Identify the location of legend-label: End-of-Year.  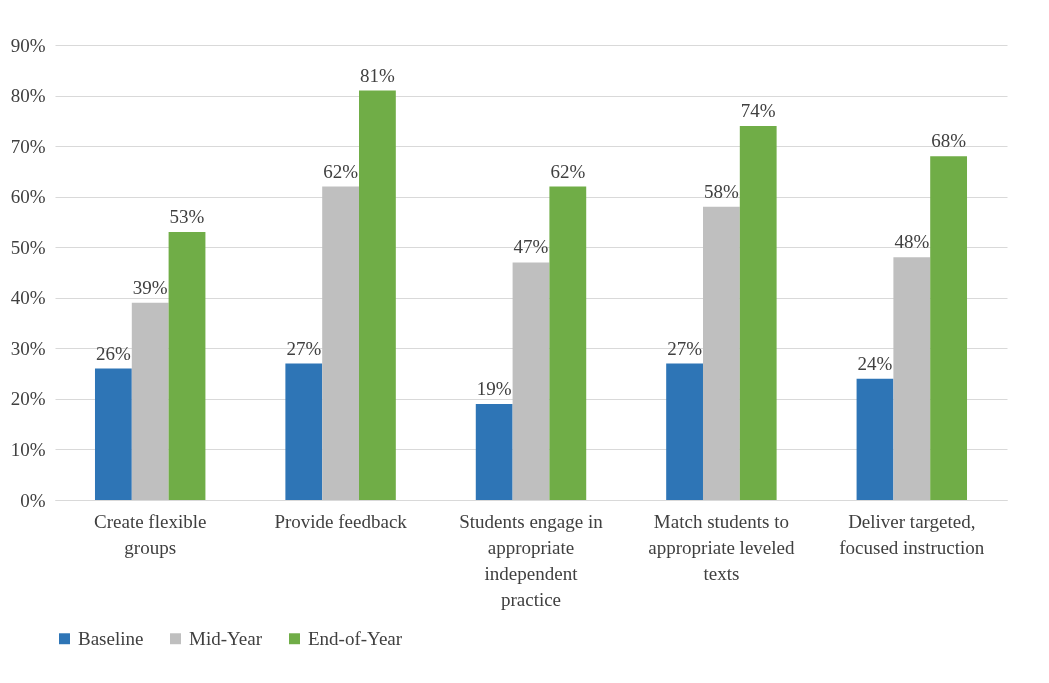
(355, 638).